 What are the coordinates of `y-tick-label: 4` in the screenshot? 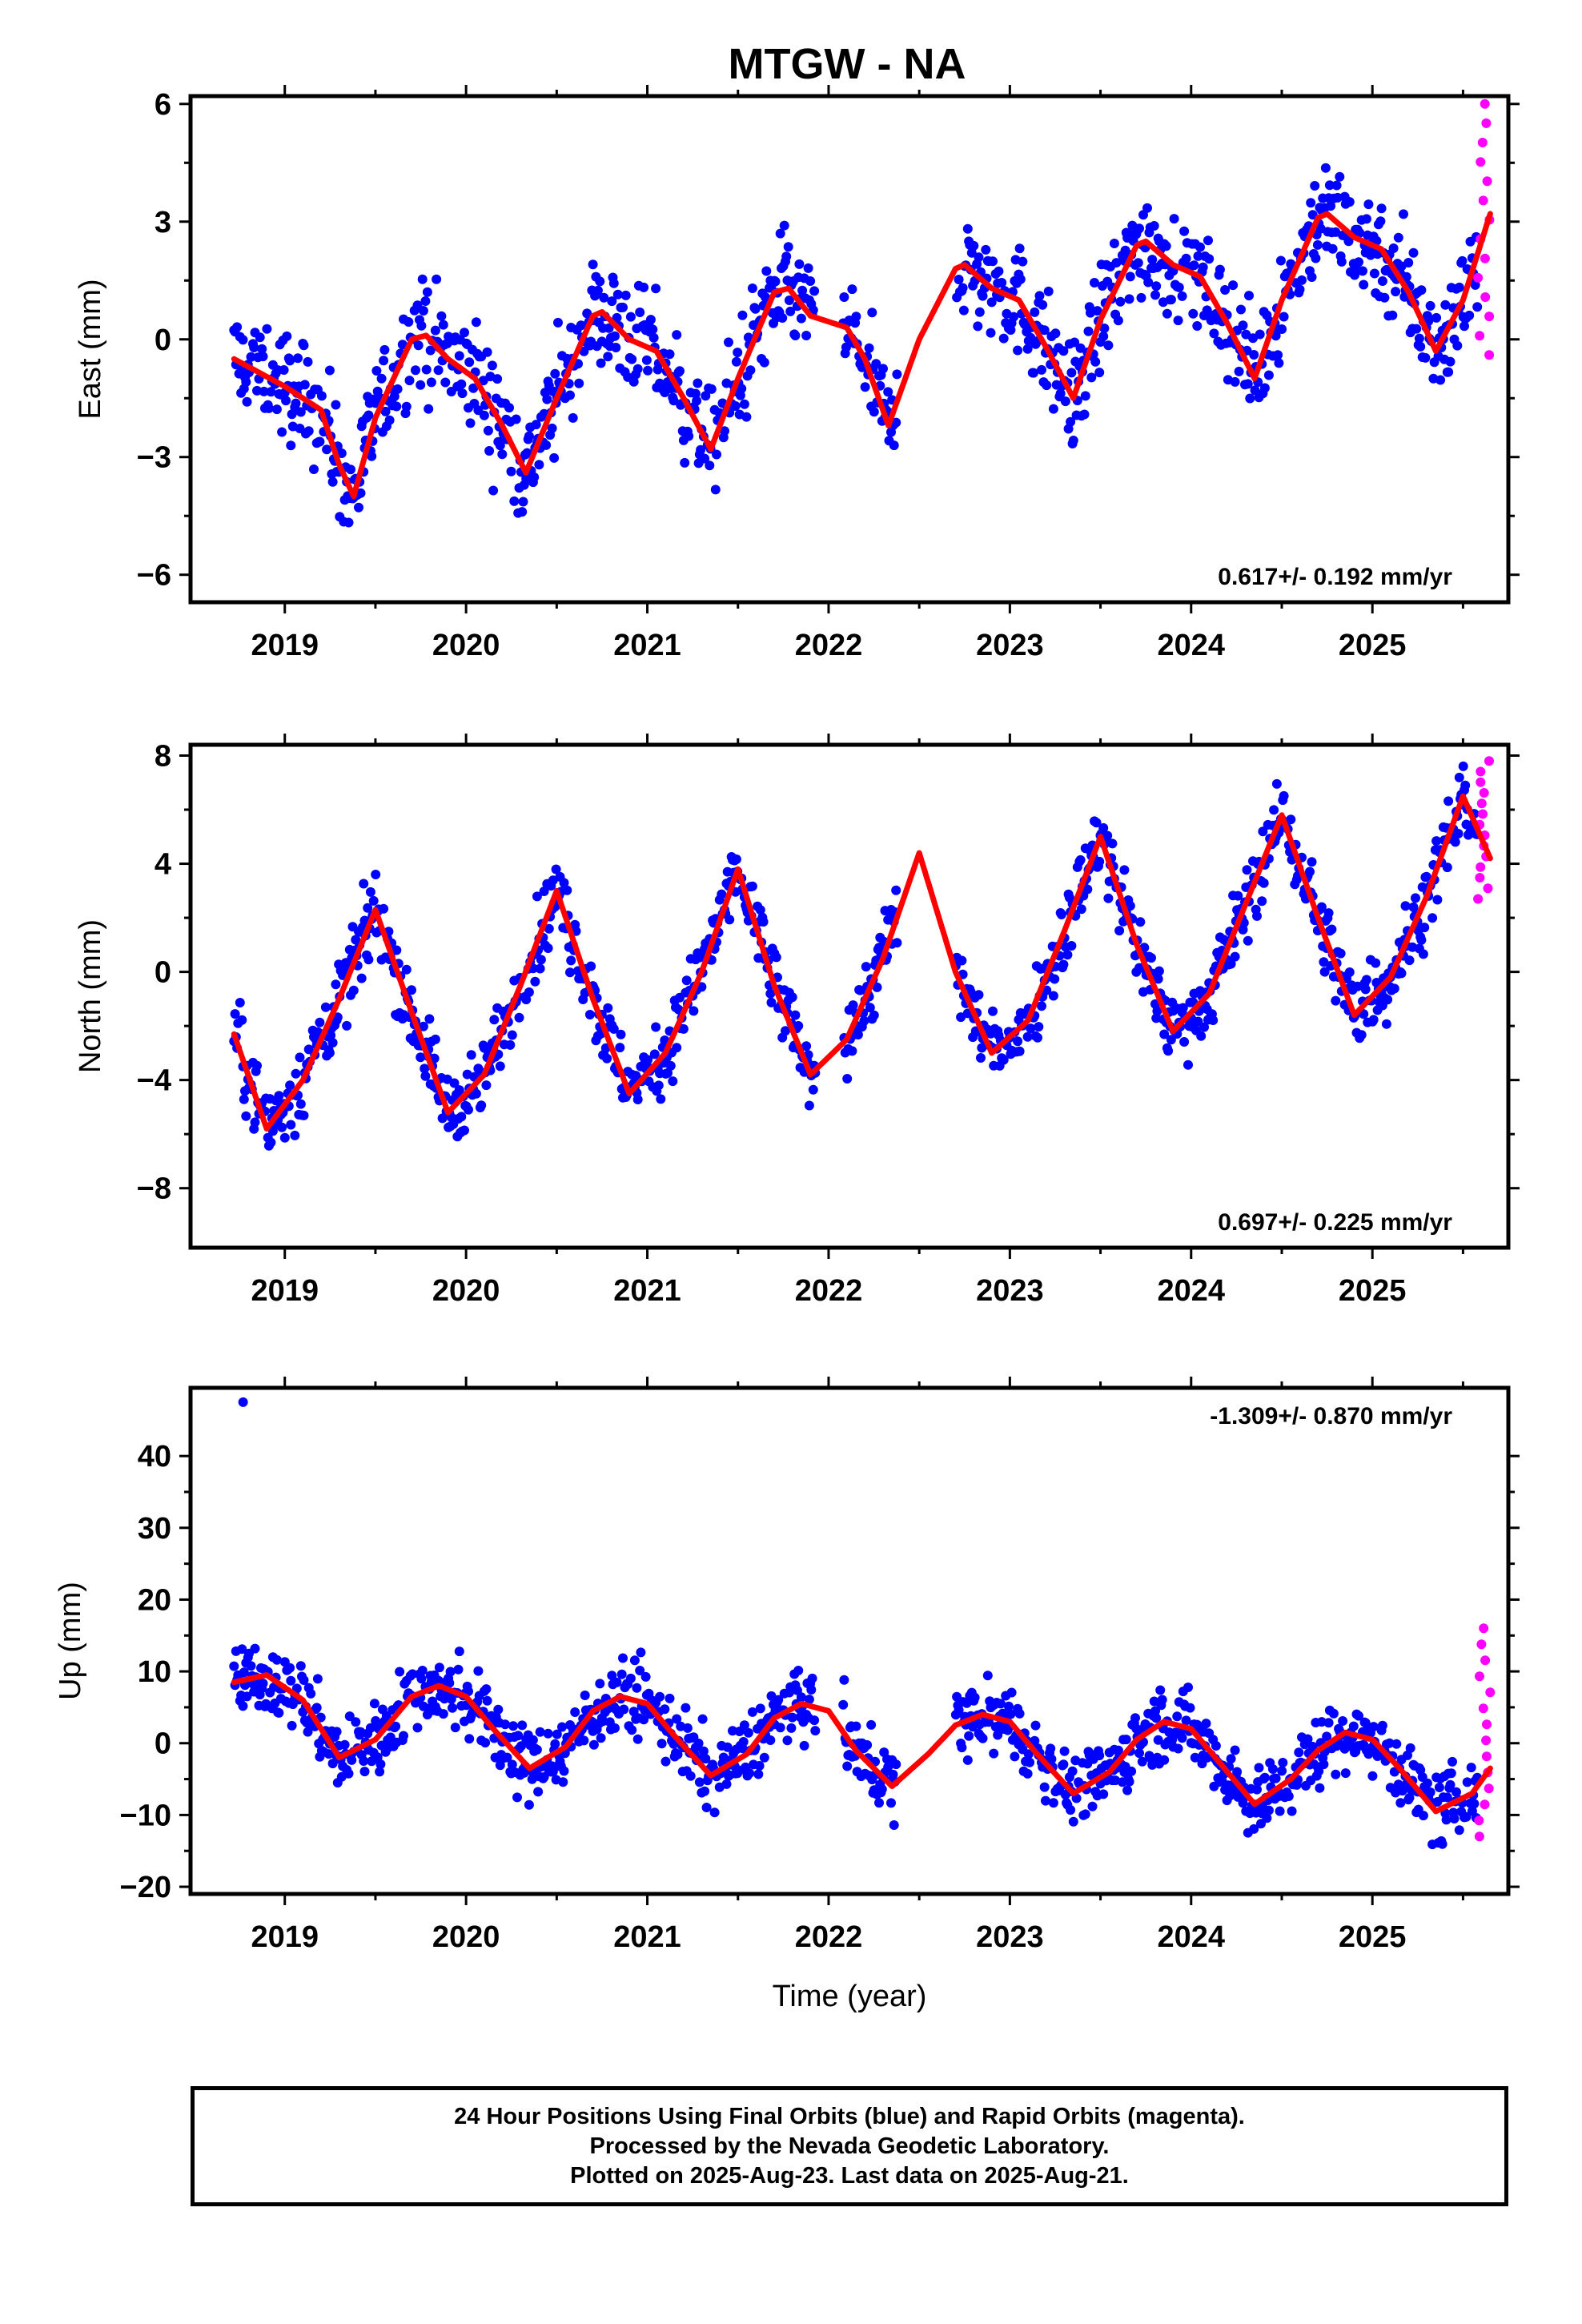 It's located at (163, 865).